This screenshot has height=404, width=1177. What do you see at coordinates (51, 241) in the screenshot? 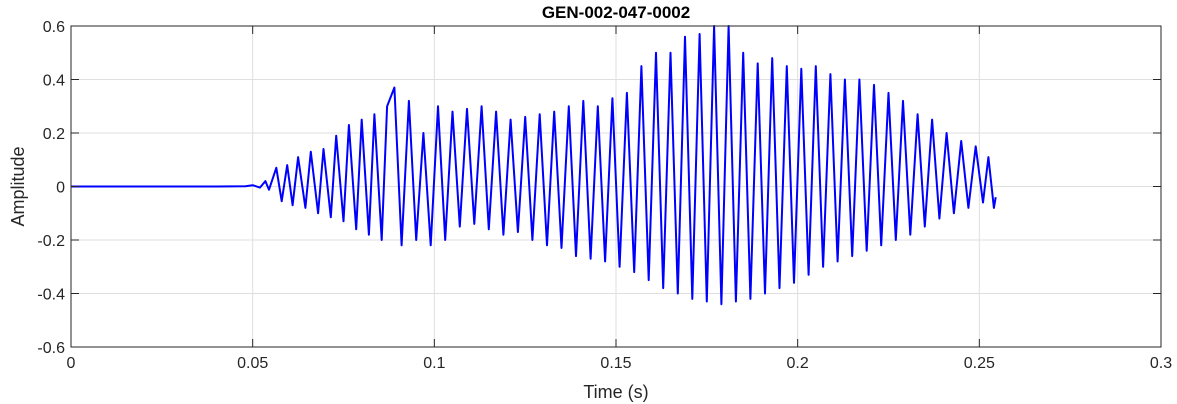
I see `y-tick-label: -0.2` at bounding box center [51, 241].